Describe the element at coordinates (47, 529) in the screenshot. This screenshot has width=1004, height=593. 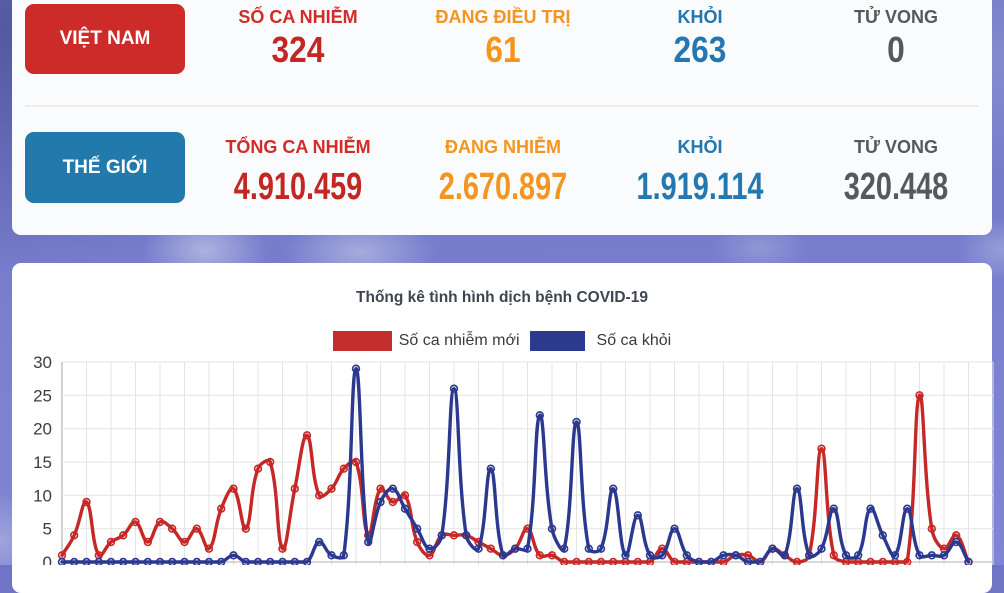
I see `svg-text: 5` at that location.